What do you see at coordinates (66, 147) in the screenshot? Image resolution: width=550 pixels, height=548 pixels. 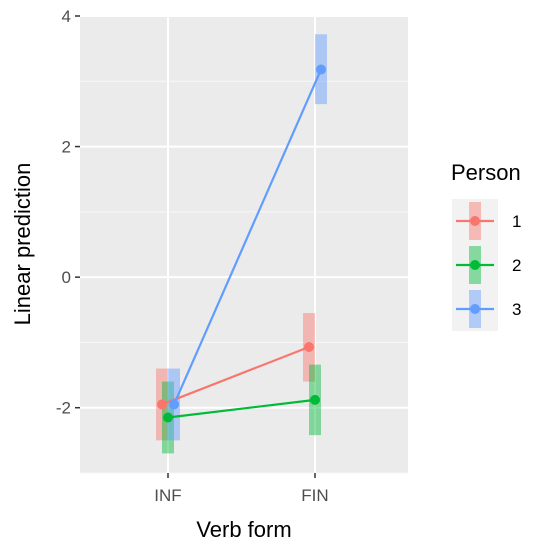 I see `y-tick-label: 2` at bounding box center [66, 147].